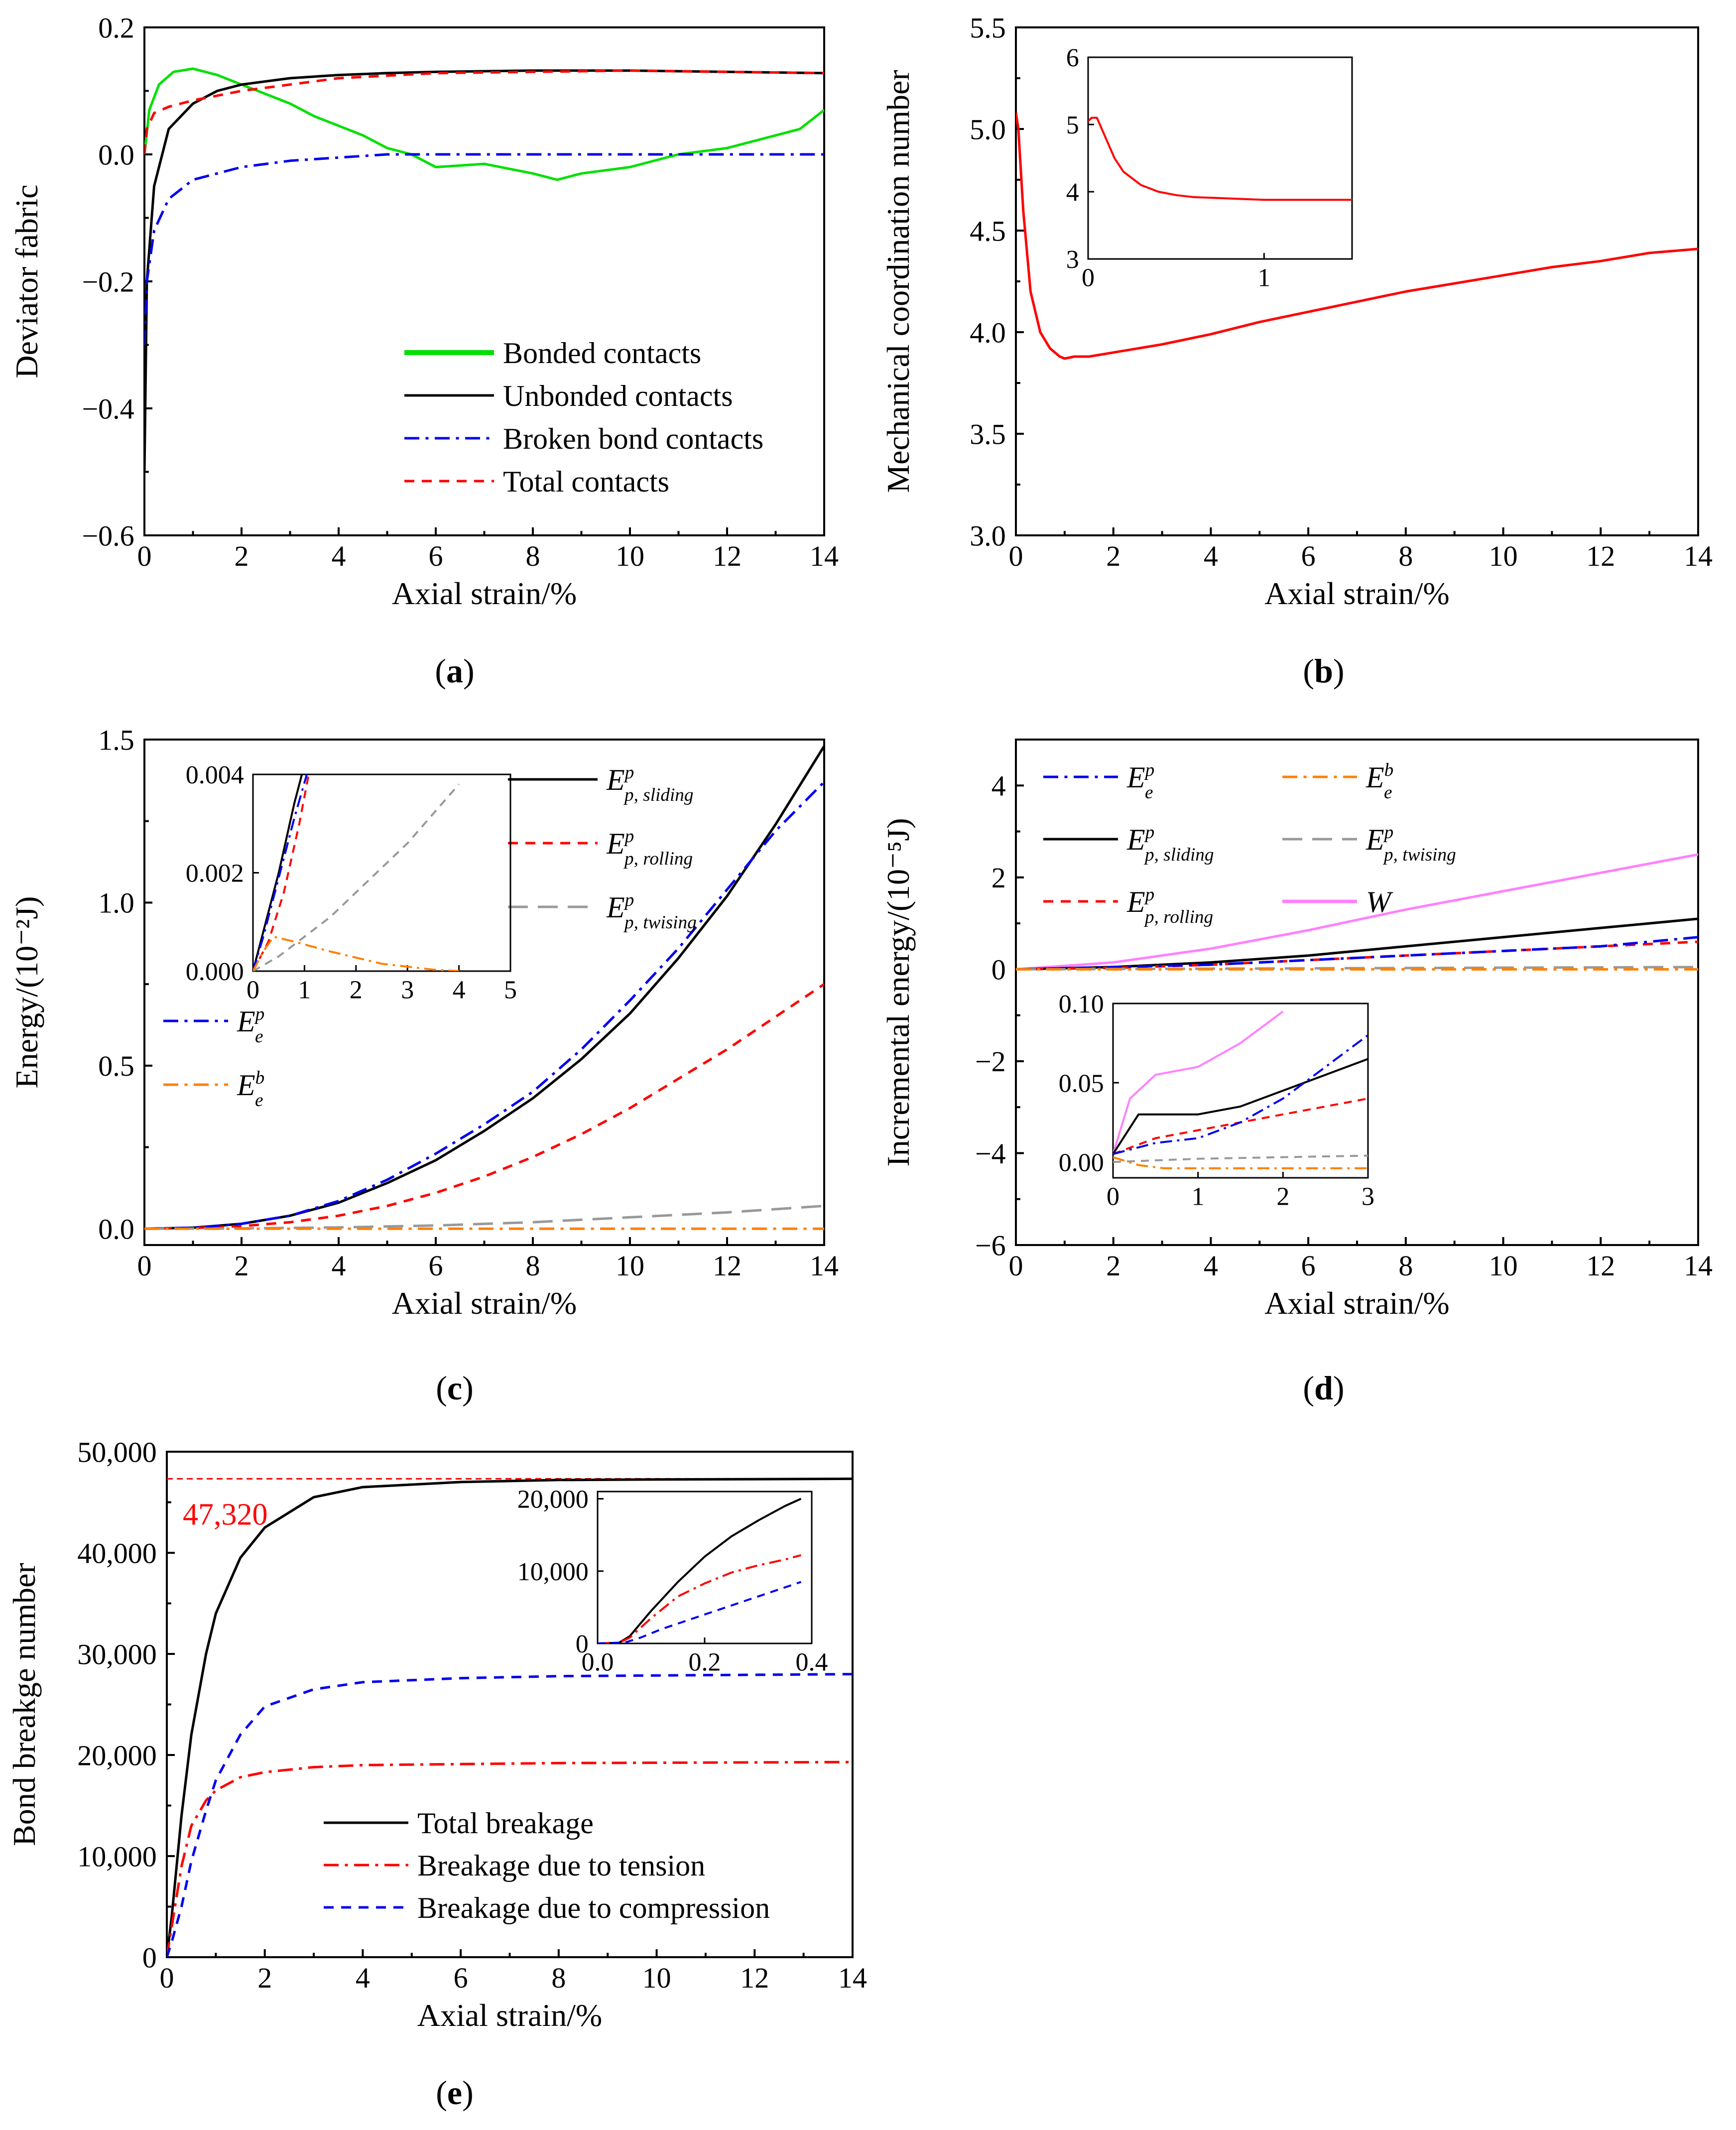  Describe the element at coordinates (593, 1907) in the screenshot. I see `panel-e-legend-label: Breakage due to compression` at that location.